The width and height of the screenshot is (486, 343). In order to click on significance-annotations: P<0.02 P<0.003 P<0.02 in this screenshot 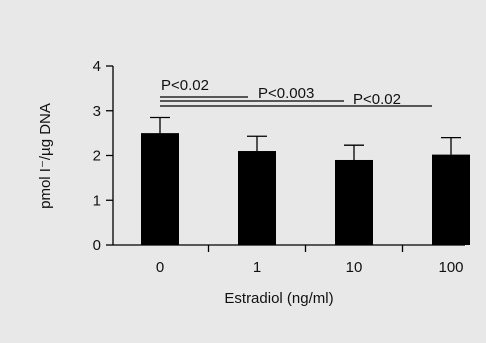, I will do `click(296, 92)`.